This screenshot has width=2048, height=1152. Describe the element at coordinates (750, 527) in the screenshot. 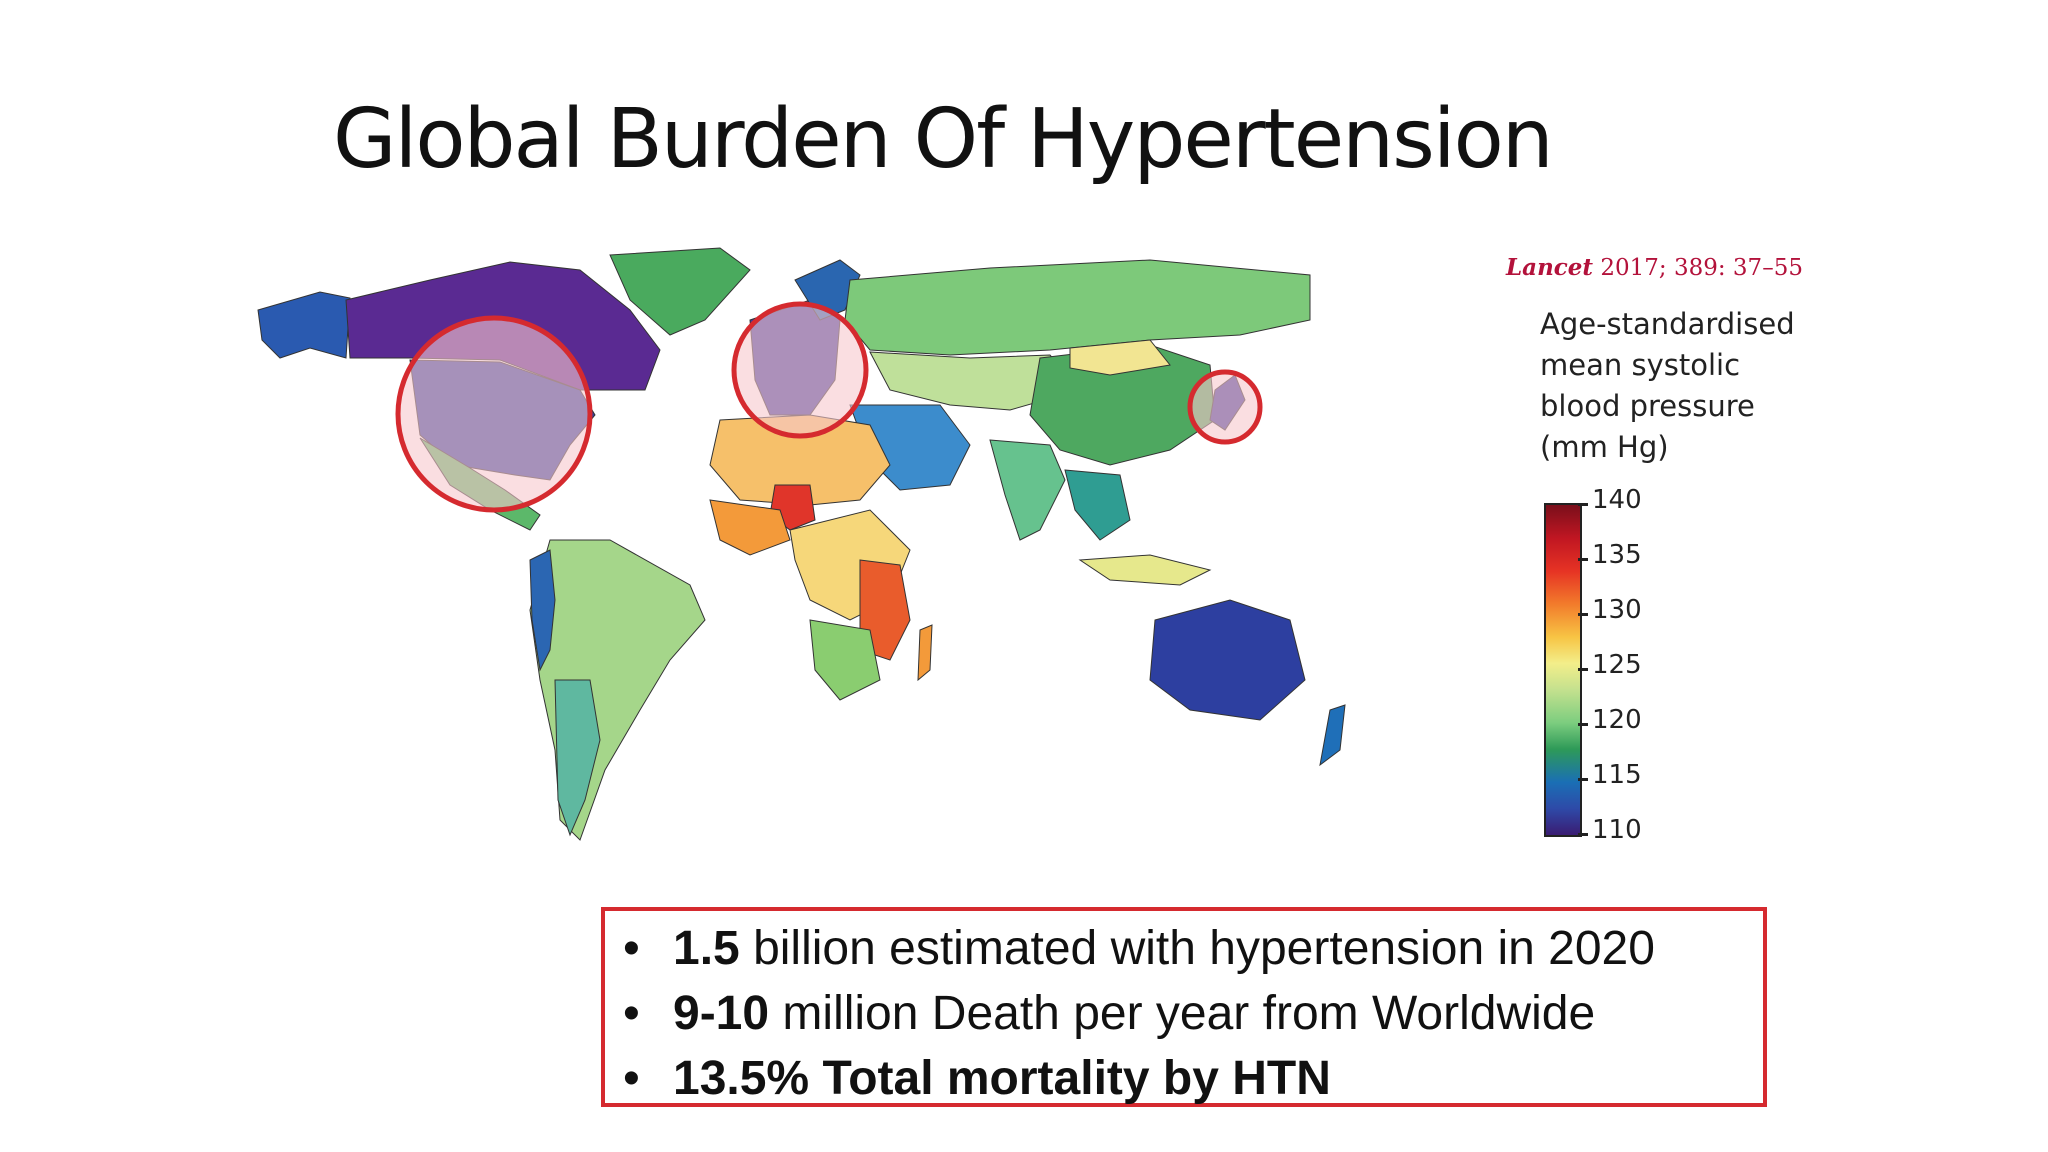

I see `region-west-africa` at that location.